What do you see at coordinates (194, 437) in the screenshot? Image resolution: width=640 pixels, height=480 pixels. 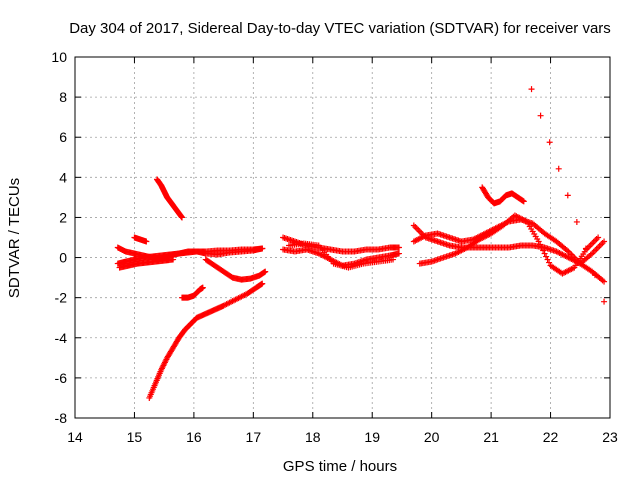 I see `x-tick-label: 16` at bounding box center [194, 437].